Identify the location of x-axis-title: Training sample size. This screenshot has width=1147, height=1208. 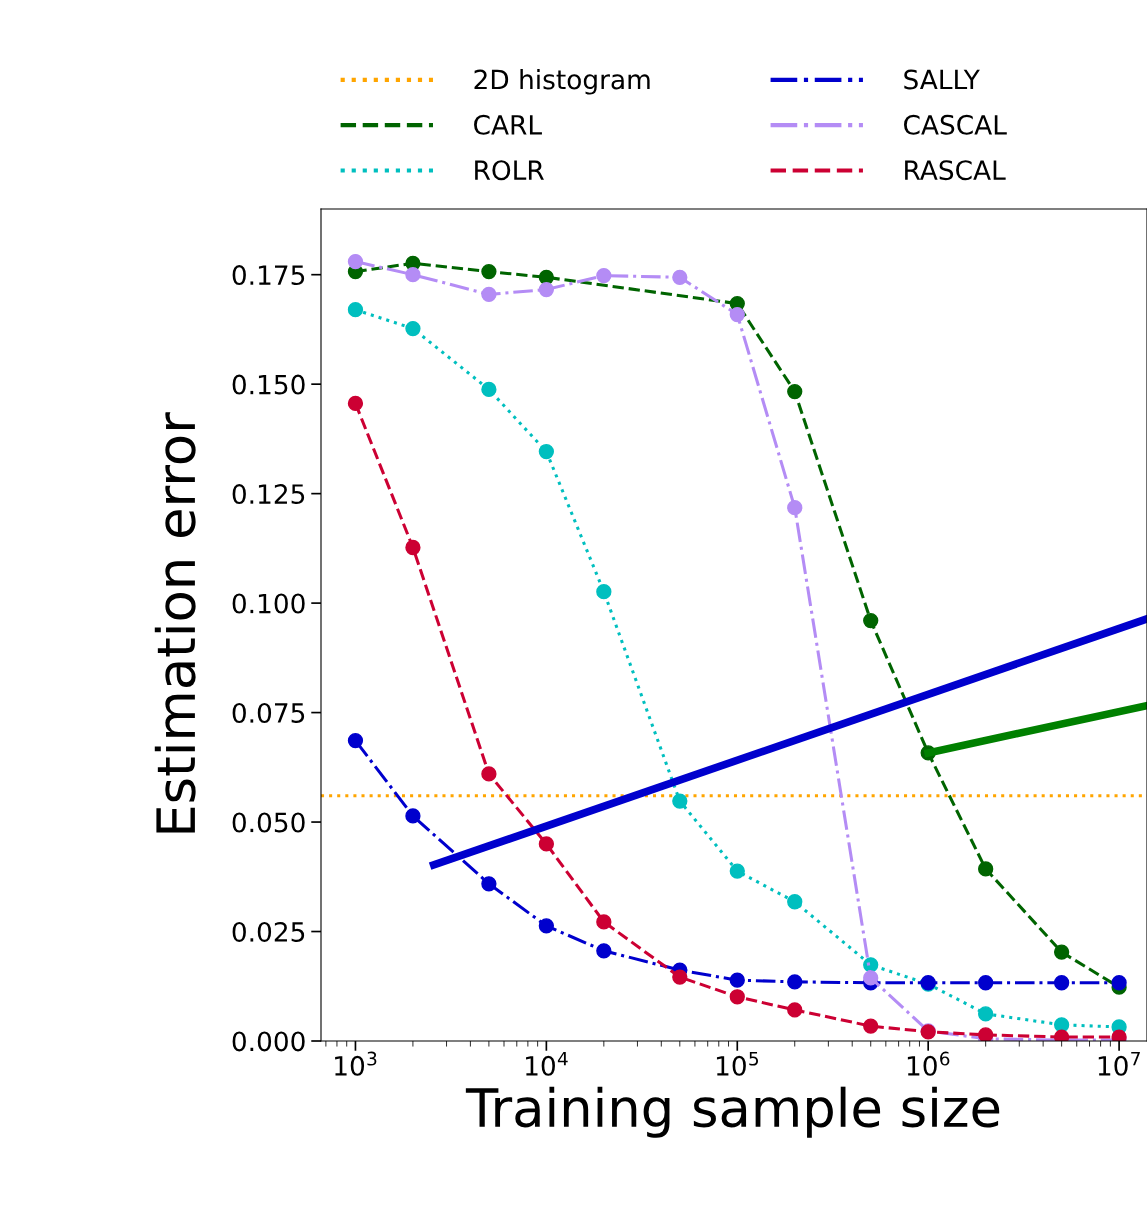
(732, 1112).